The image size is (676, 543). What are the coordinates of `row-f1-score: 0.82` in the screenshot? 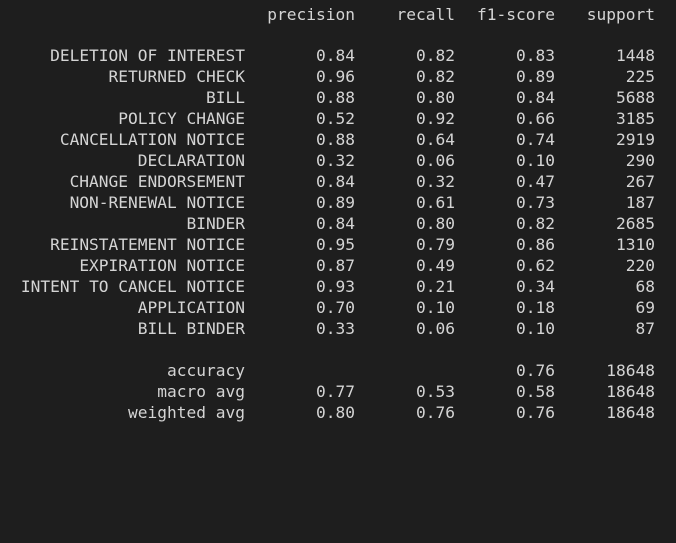 It's located at (535, 223).